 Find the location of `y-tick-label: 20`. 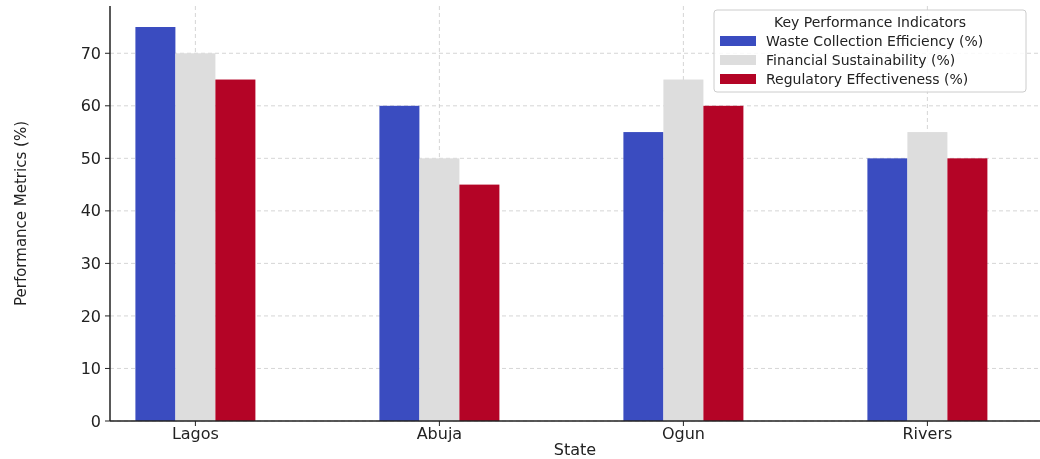

y-tick-label: 20 is located at coordinates (90, 316).